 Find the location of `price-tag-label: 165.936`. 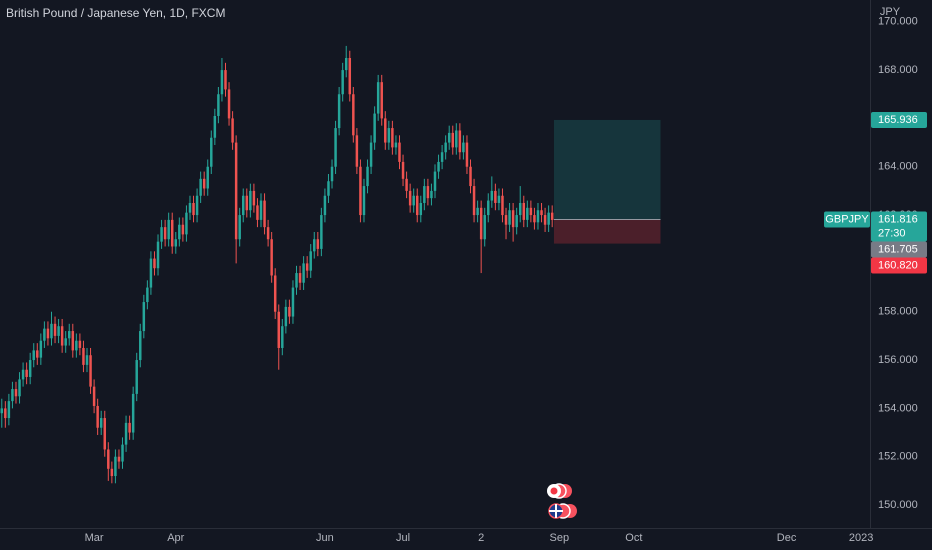

price-tag-label: 165.936 is located at coordinates (898, 120).